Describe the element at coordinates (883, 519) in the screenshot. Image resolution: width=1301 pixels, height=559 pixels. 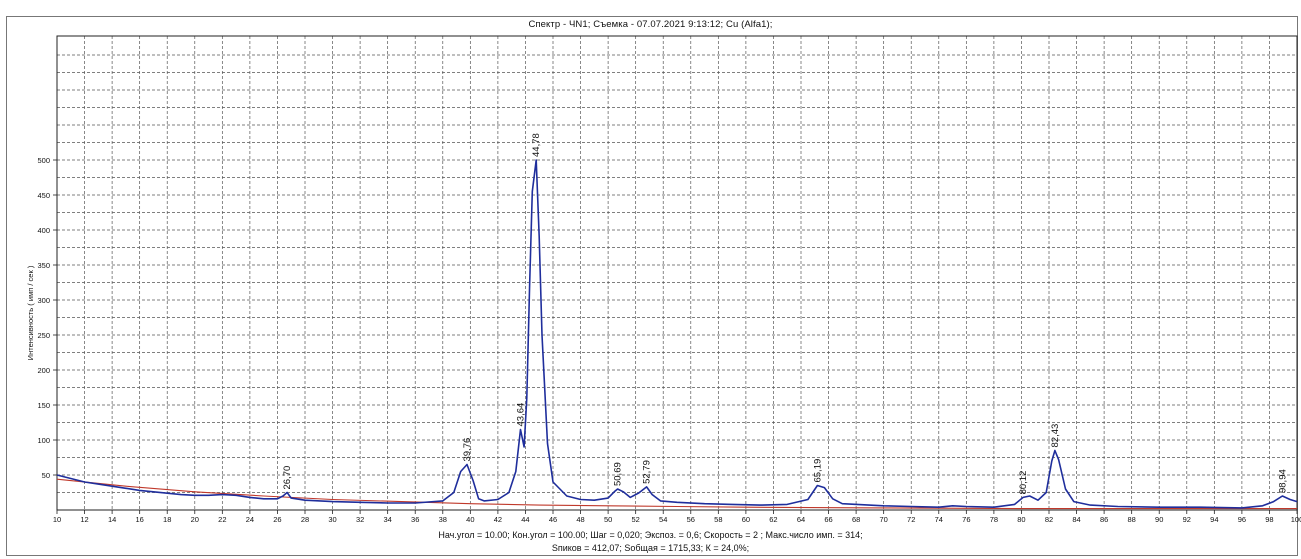
I see `x-tick-label: 70` at that location.